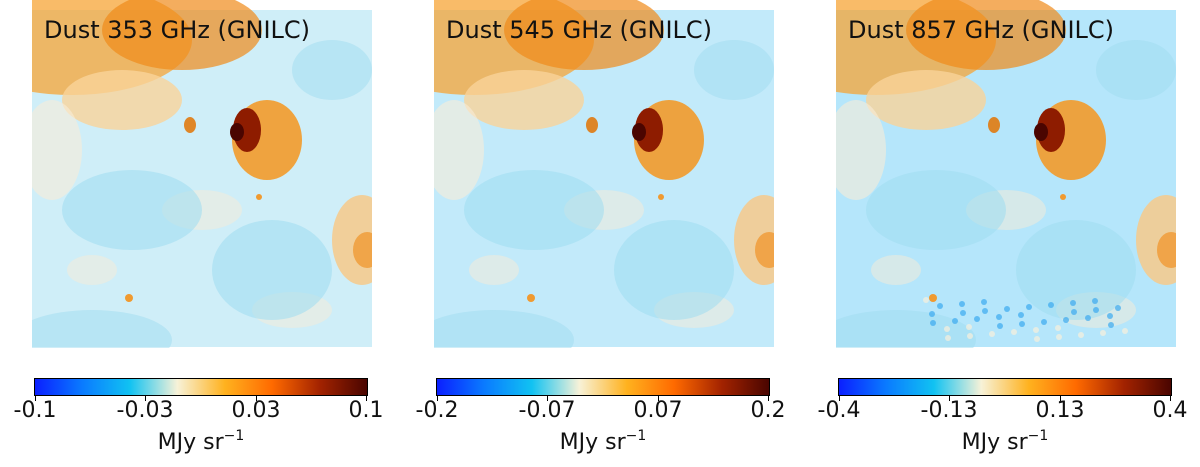 This screenshot has height=467, width=1200. Describe the element at coordinates (547, 410) in the screenshot. I see `colorbar-tick-label: -0.07` at that location.